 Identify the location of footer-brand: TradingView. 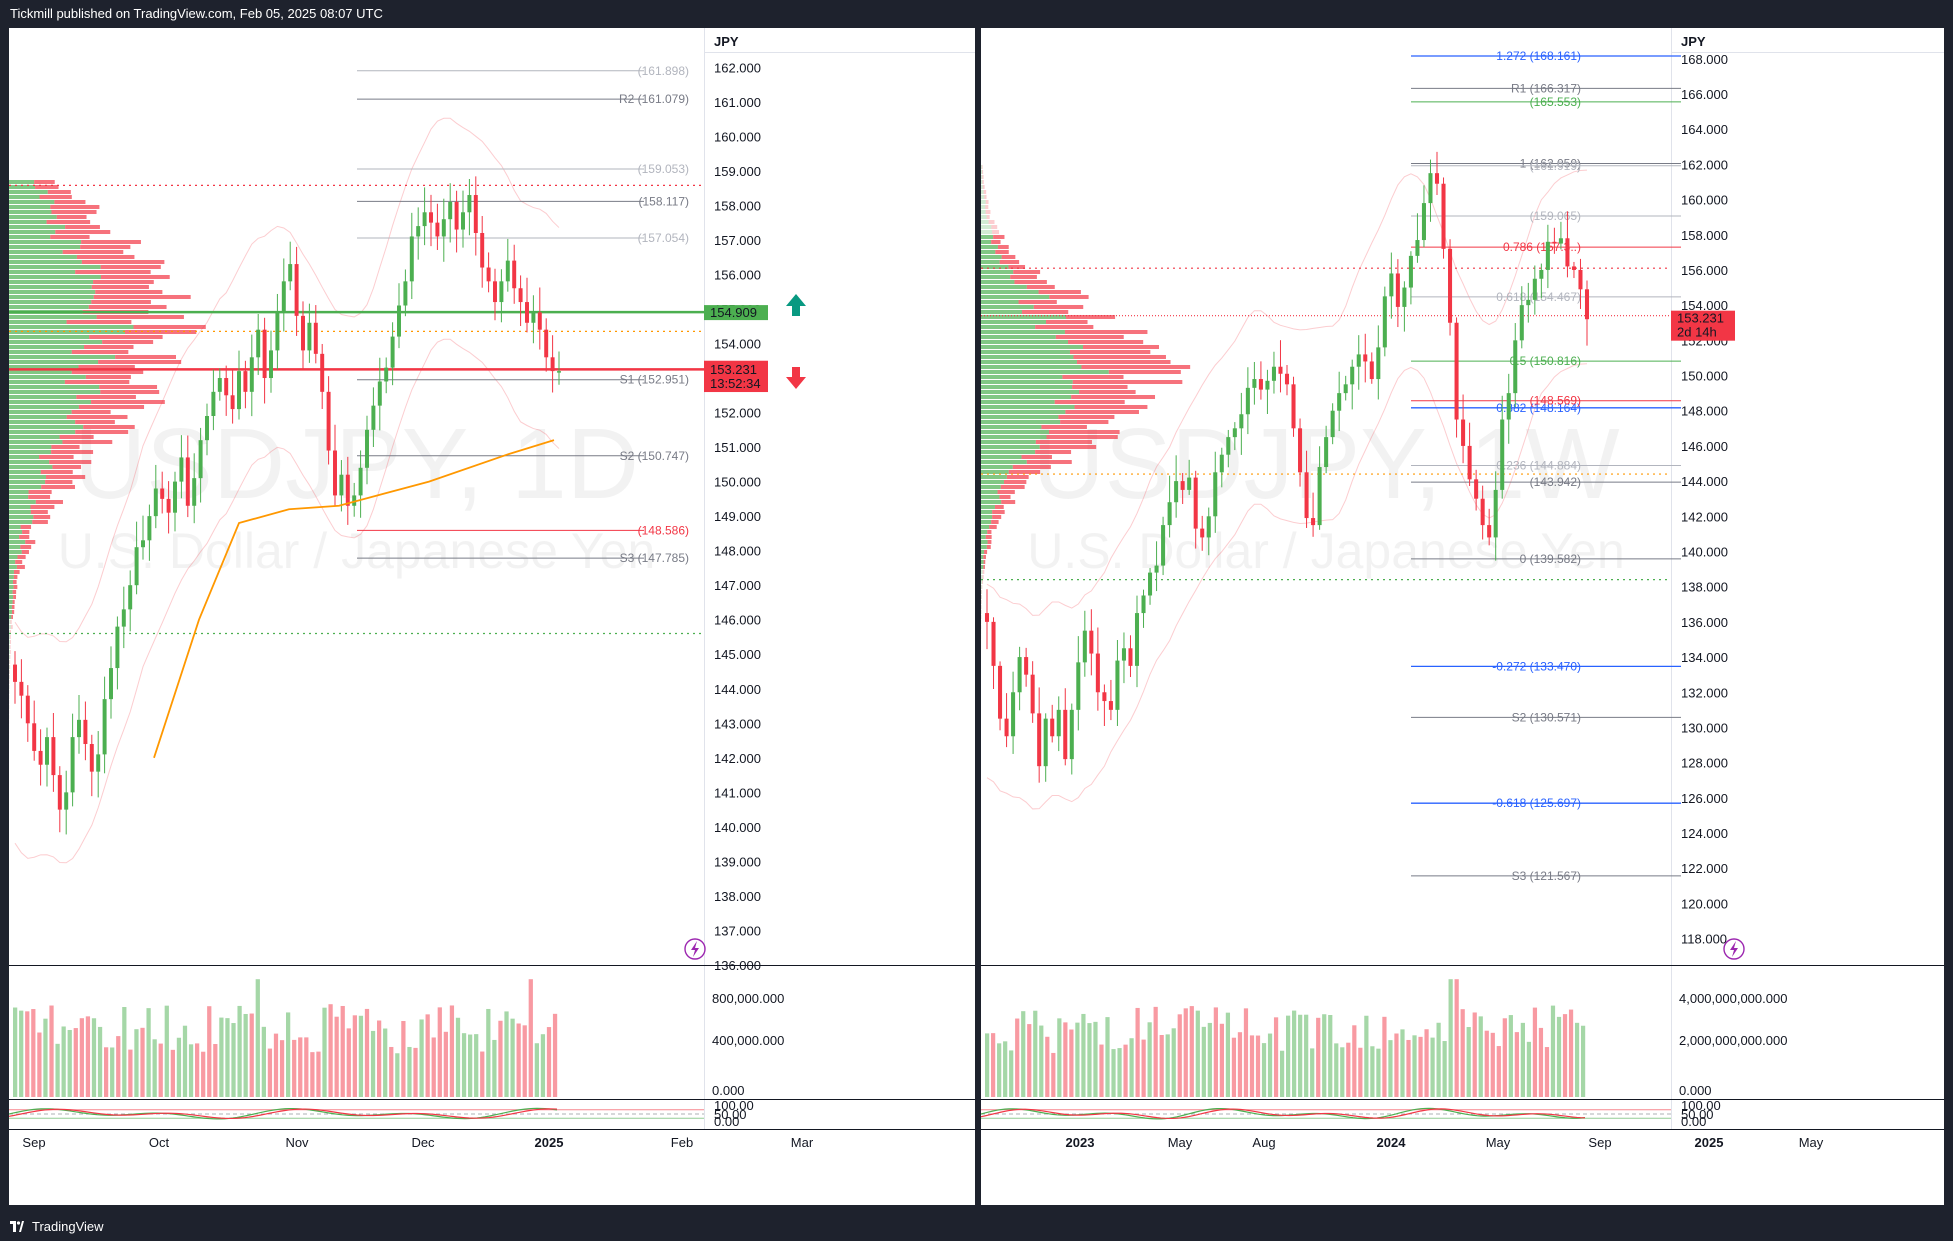
(976, 1226).